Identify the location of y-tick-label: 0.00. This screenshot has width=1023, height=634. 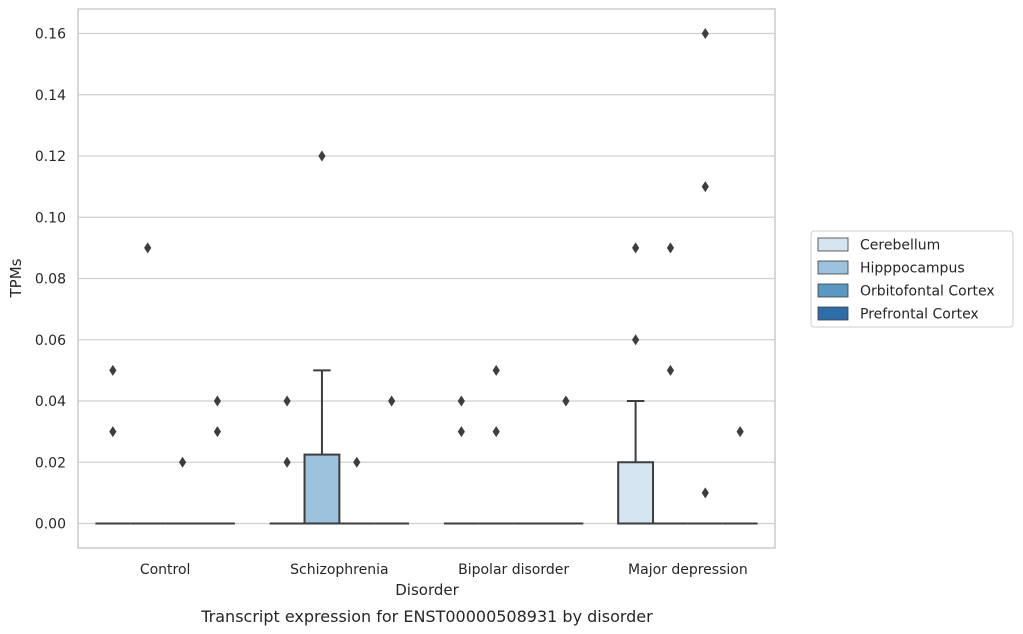
(50, 525).